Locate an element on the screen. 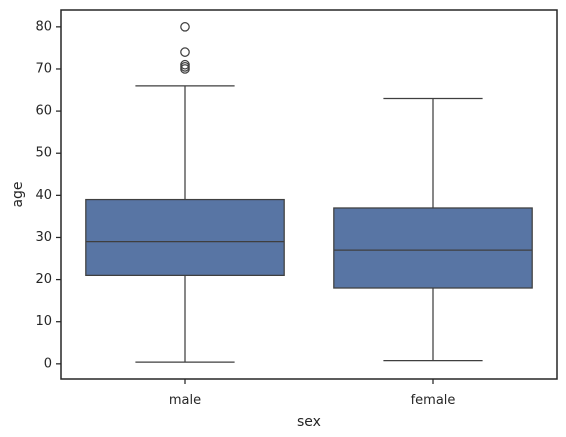 The height and width of the screenshot is (437, 566). y-tick-label: 10 is located at coordinates (43, 321).